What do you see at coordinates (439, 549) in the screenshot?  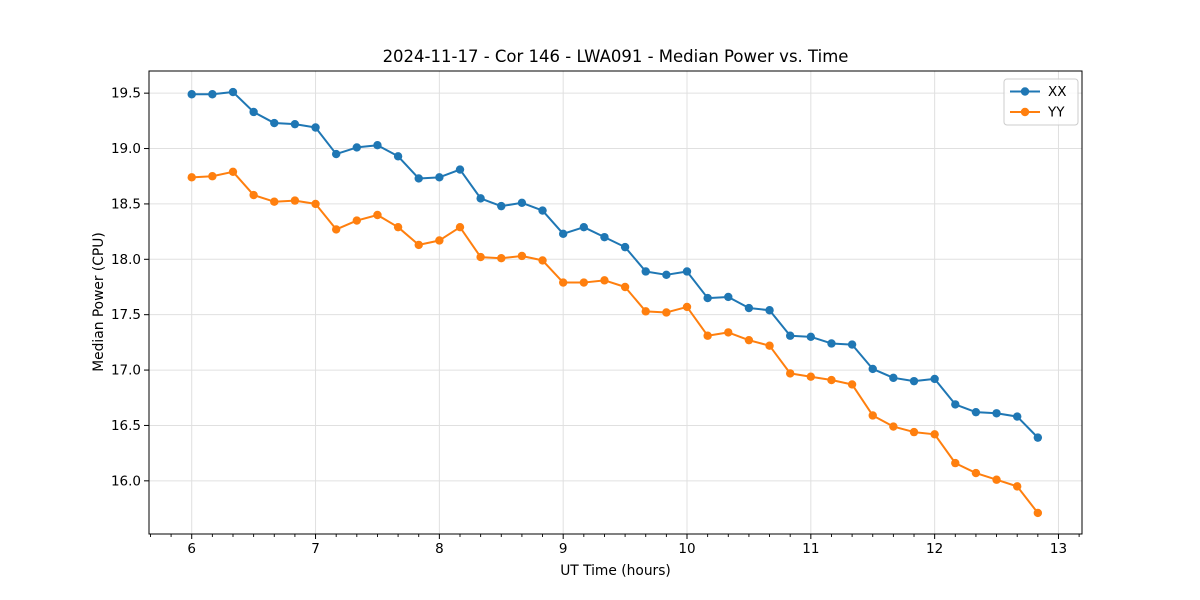 I see `x-tick-label: 8` at bounding box center [439, 549].